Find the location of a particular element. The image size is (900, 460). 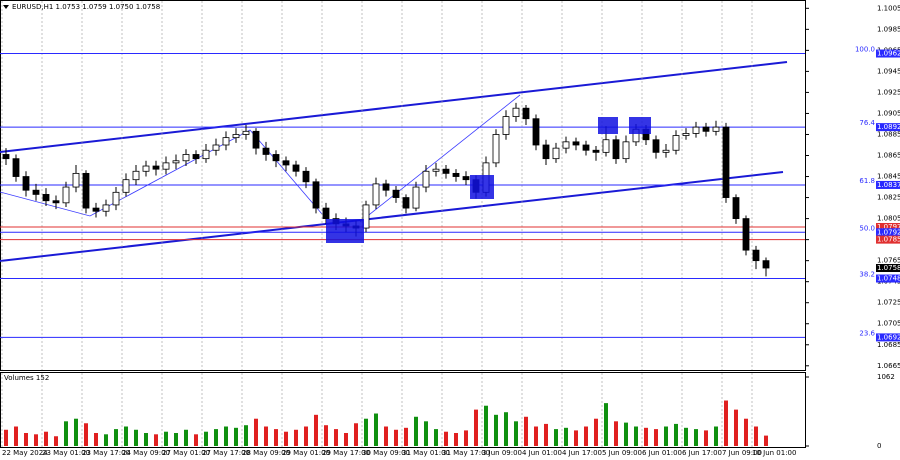

x-tick-label: 22 May 2024 is located at coordinates (25, 453).